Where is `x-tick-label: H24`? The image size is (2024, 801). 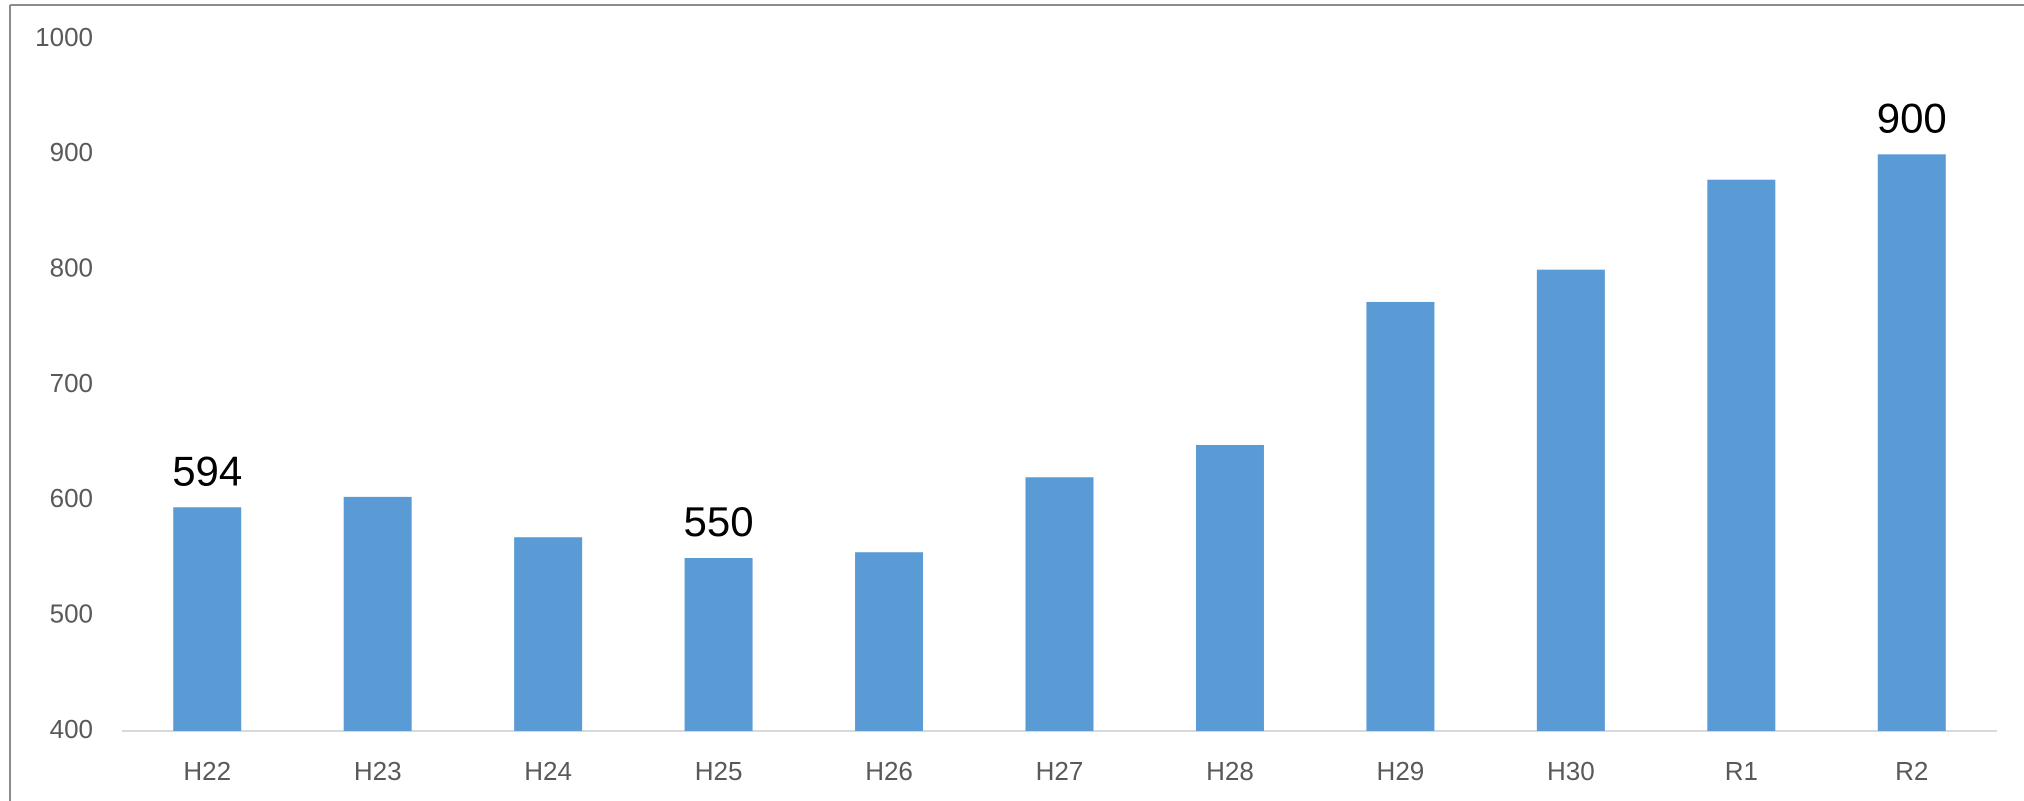
x-tick-label: H24 is located at coordinates (548, 771).